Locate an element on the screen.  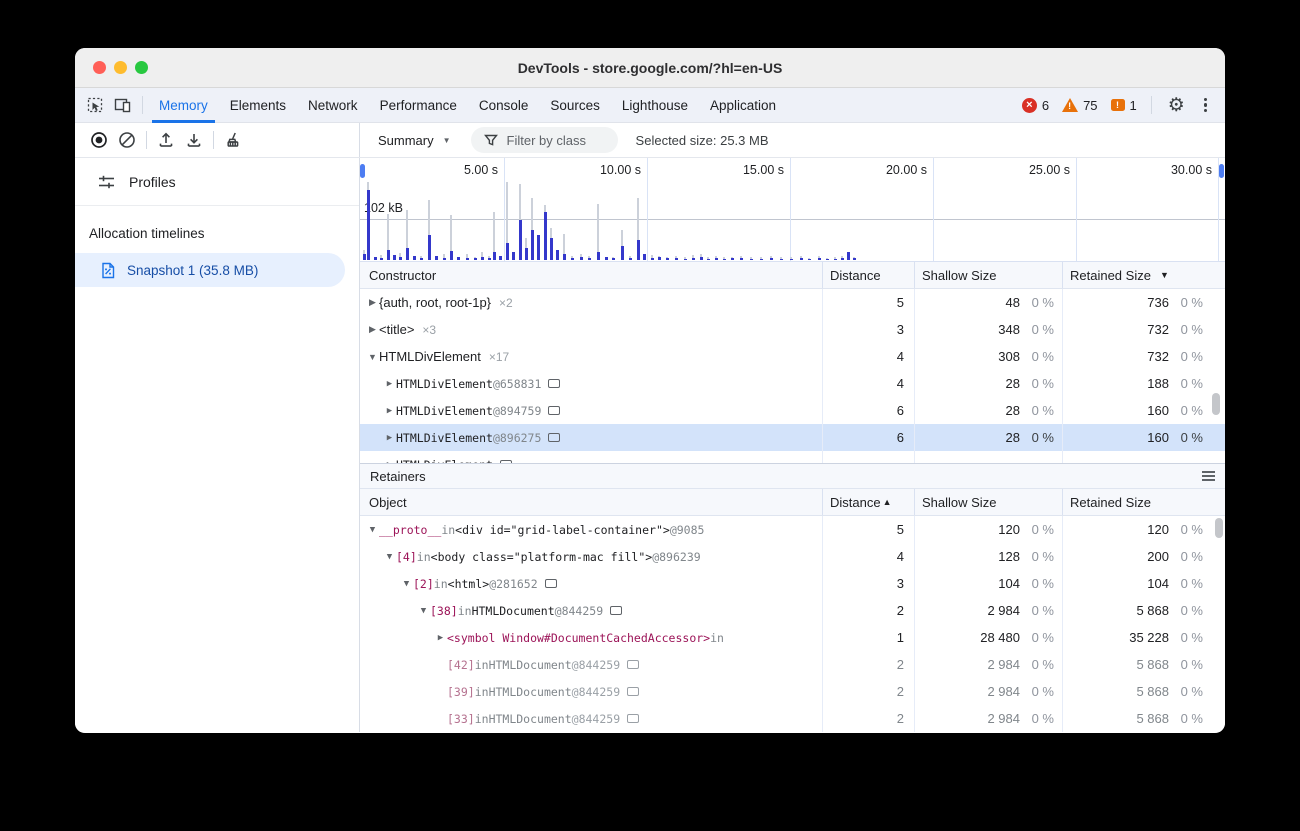
collect-garbage-icon is located at coordinates (233, 140).